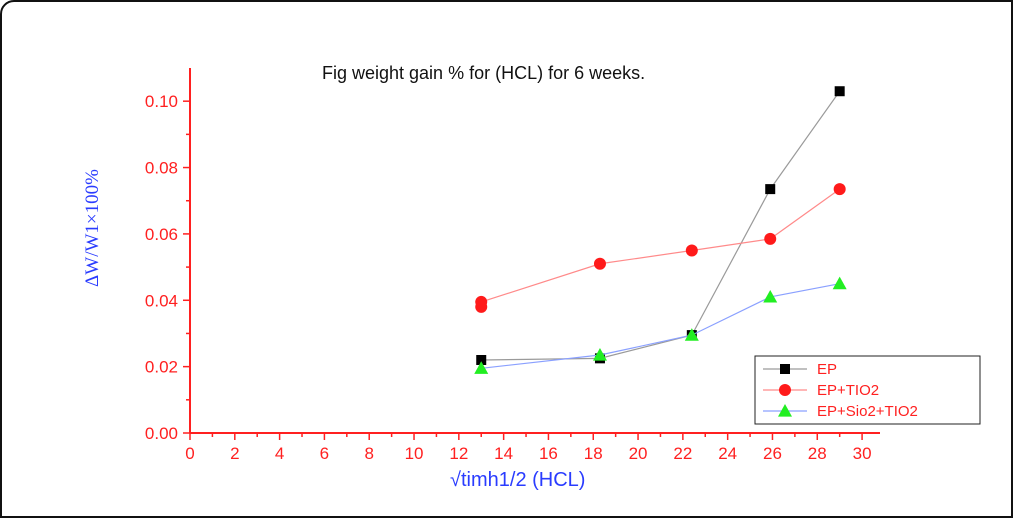 This screenshot has width=1013, height=518. What do you see at coordinates (827, 369) in the screenshot?
I see `legend-entry-label: EP` at bounding box center [827, 369].